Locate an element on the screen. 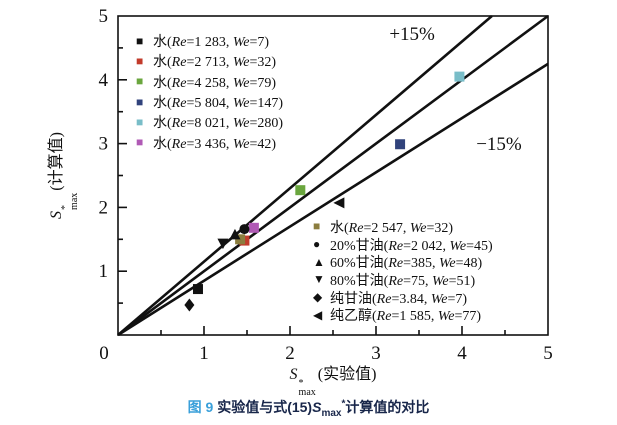 This screenshot has width=617, height=425. legend-item: ■ 水(Re=2 713, We=32) is located at coordinates (209, 61).